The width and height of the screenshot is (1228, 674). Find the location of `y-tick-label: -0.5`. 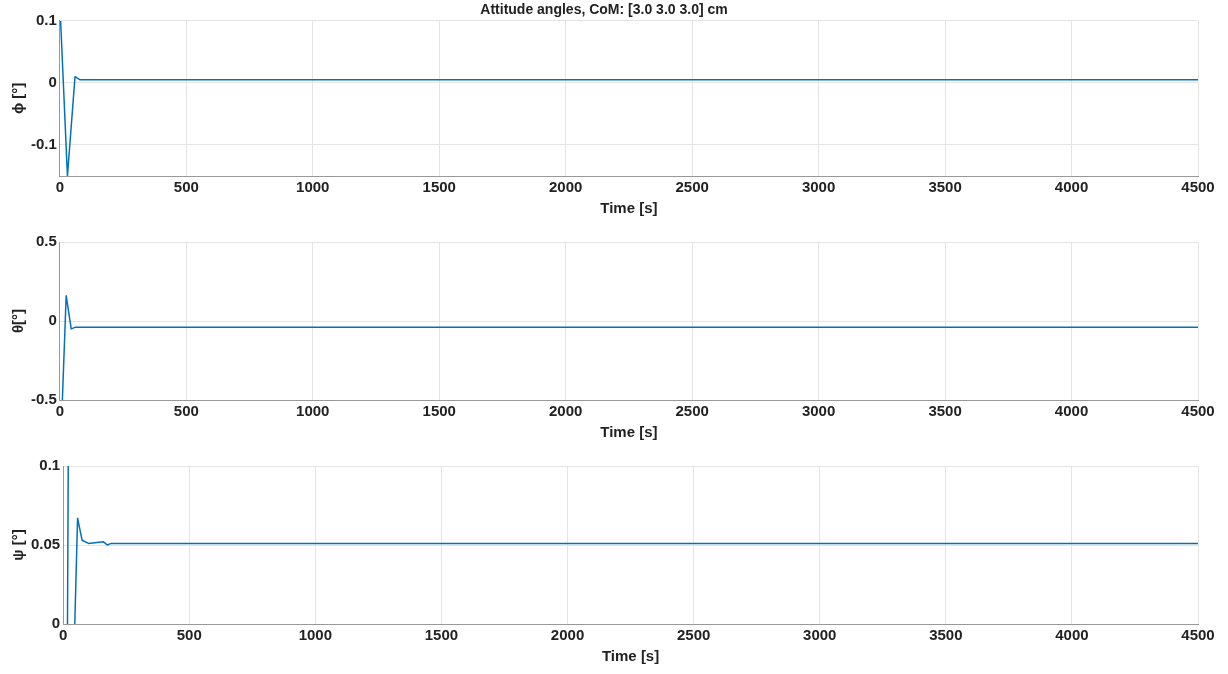

y-tick-label: -0.5 is located at coordinates (43, 399).